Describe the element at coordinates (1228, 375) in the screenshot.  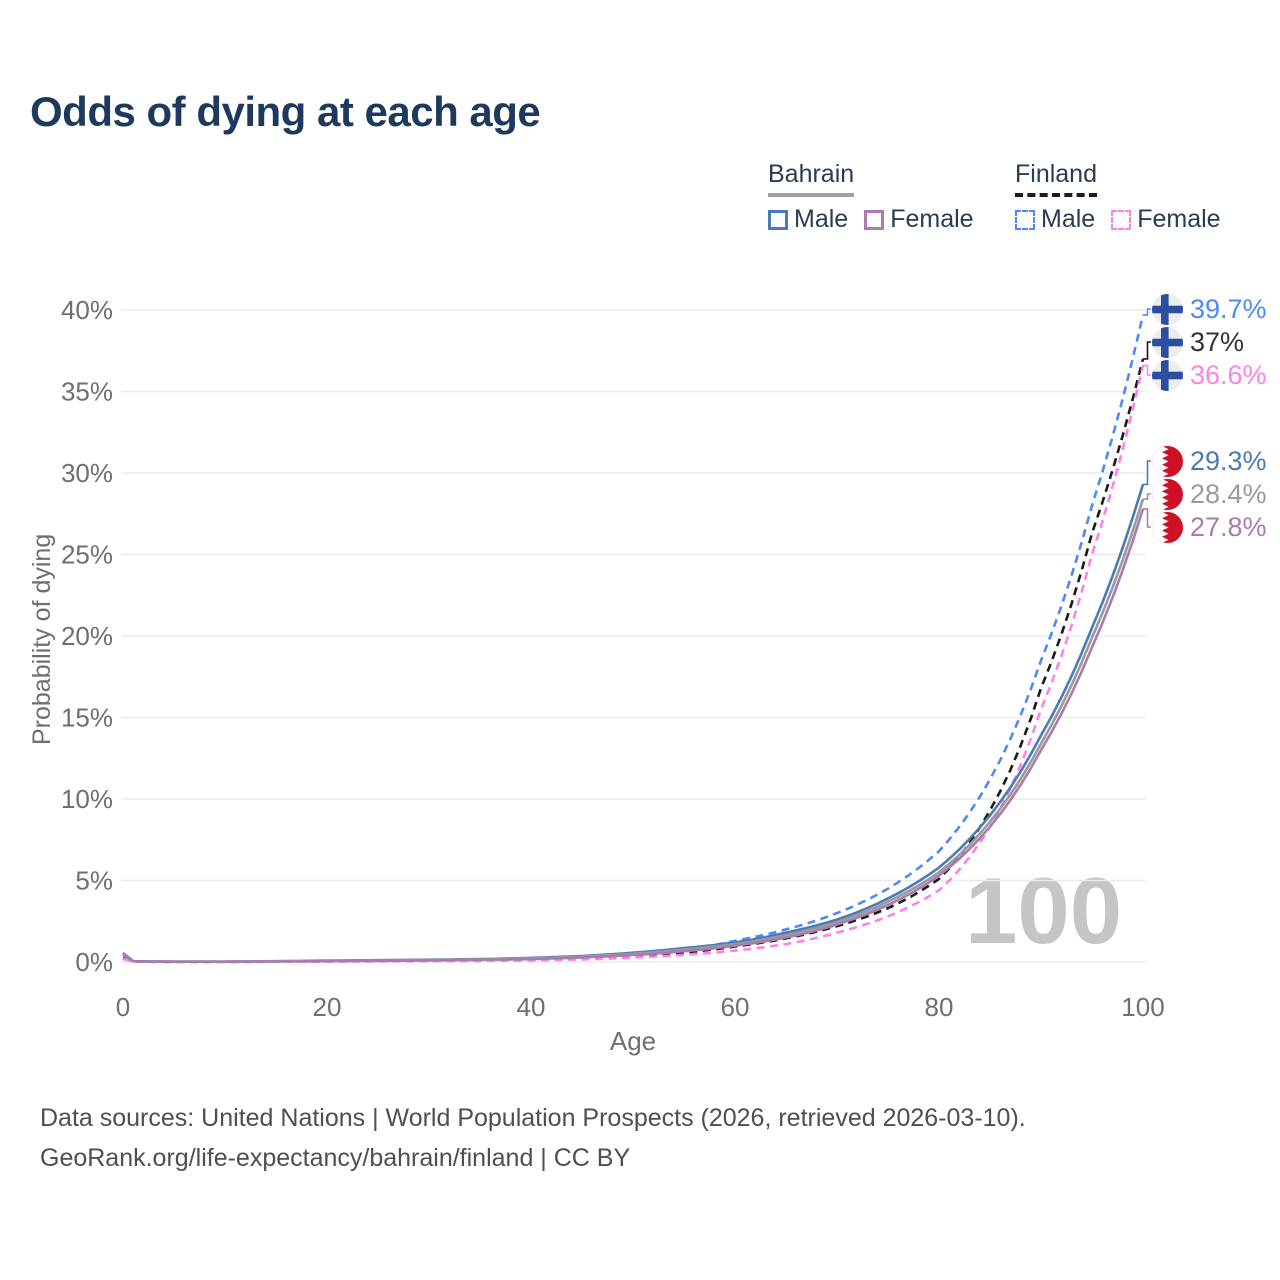
I see `end-label-value: 36.6%` at that location.